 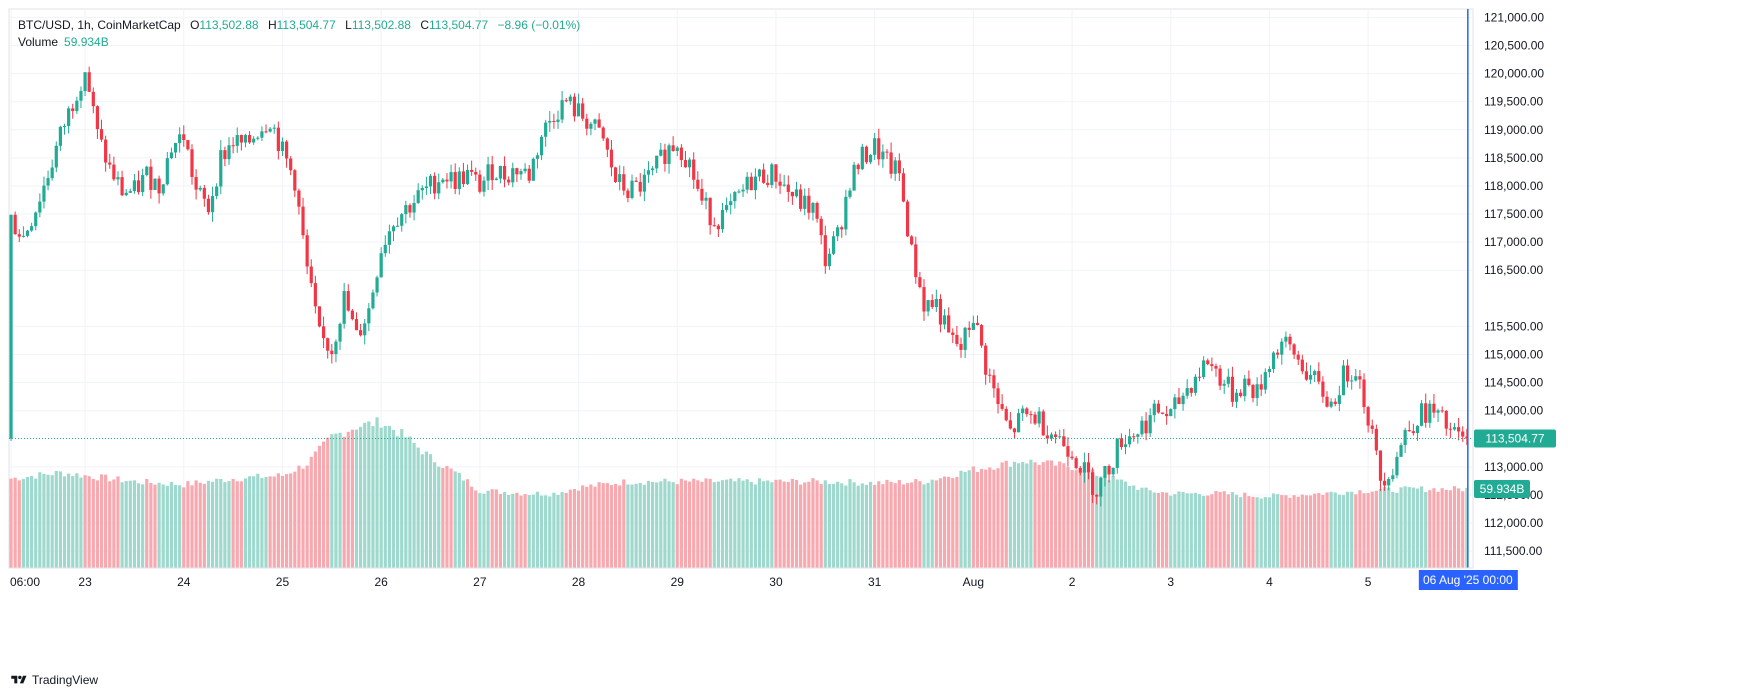 What do you see at coordinates (1170, 582) in the screenshot?
I see `time-tick-label: 3` at bounding box center [1170, 582].